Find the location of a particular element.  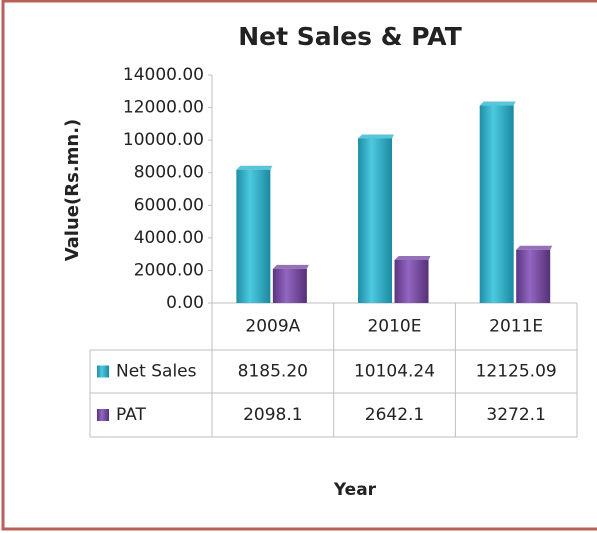

y-tick-label: 0.00 is located at coordinates (185, 303).